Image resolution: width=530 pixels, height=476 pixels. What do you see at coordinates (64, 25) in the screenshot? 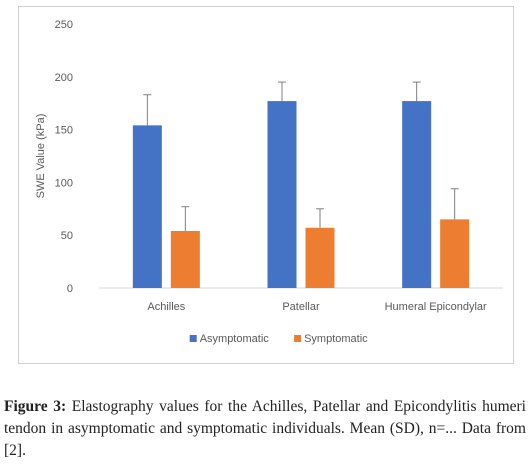
I see `y-tick-label: 250` at bounding box center [64, 25].